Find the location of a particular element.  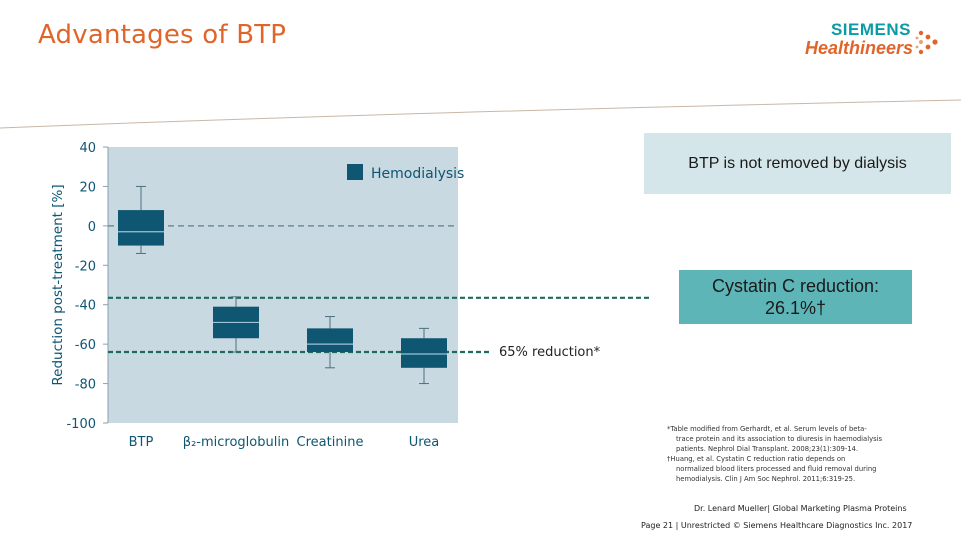

reduction-label: 65% reduction* is located at coordinates (550, 352).